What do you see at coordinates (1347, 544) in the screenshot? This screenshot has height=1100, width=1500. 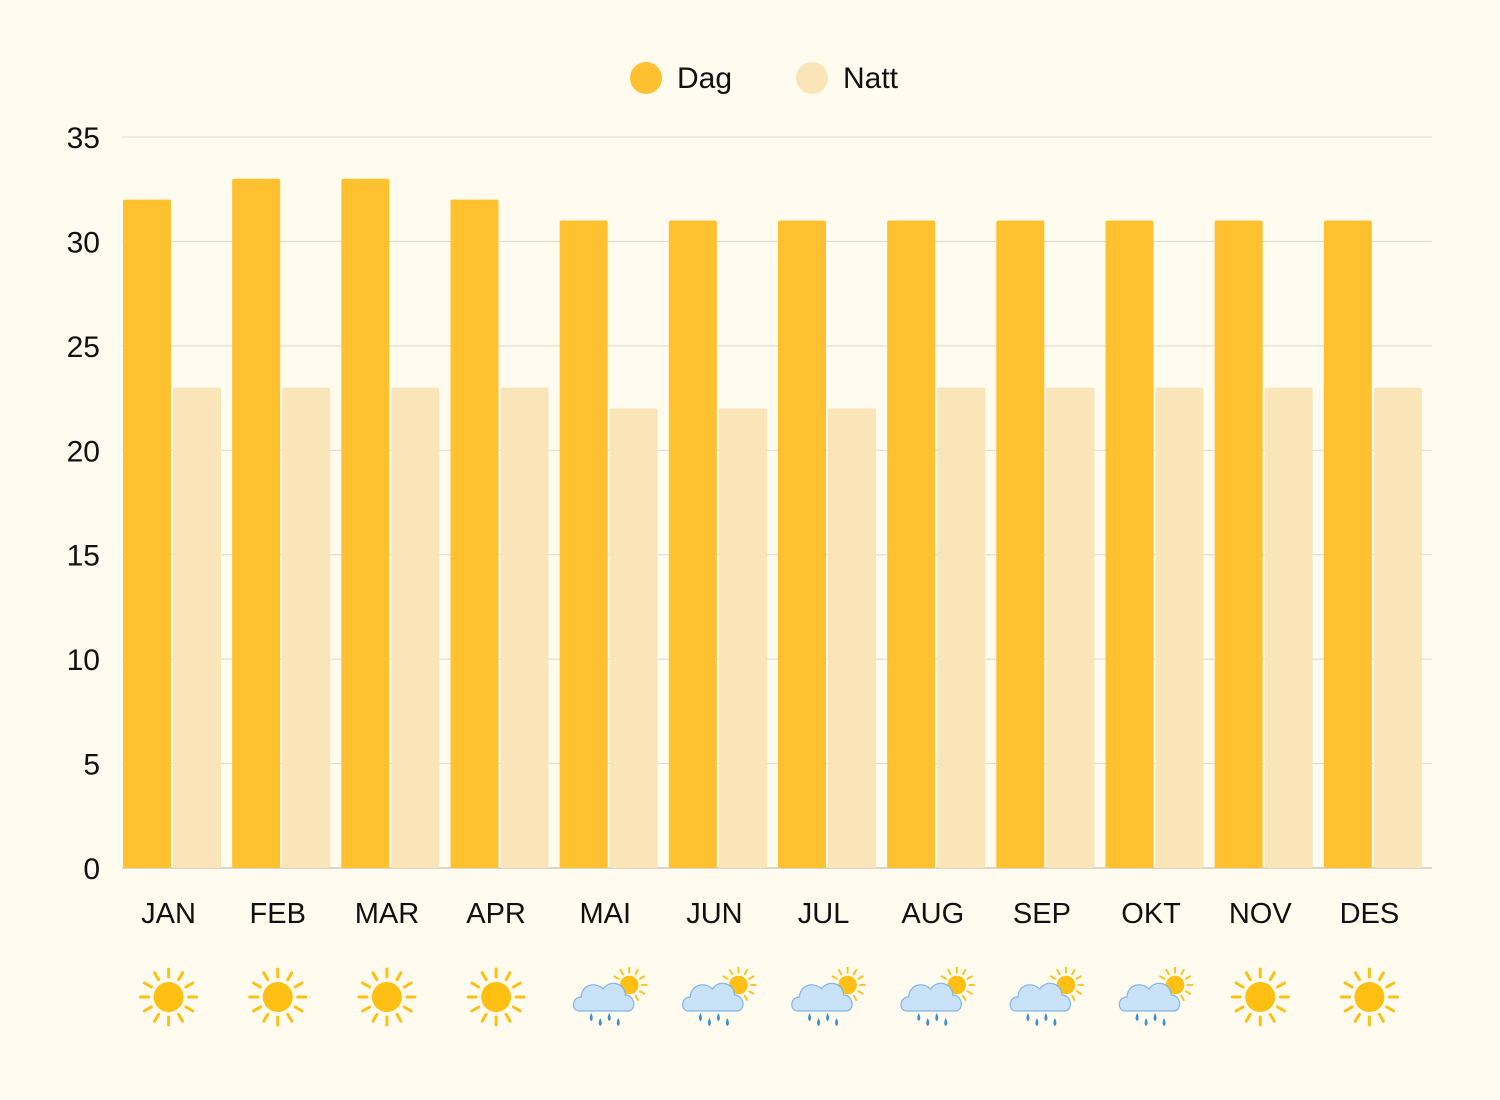 I see `bar-dag-des: Dag DES: 31` at bounding box center [1347, 544].